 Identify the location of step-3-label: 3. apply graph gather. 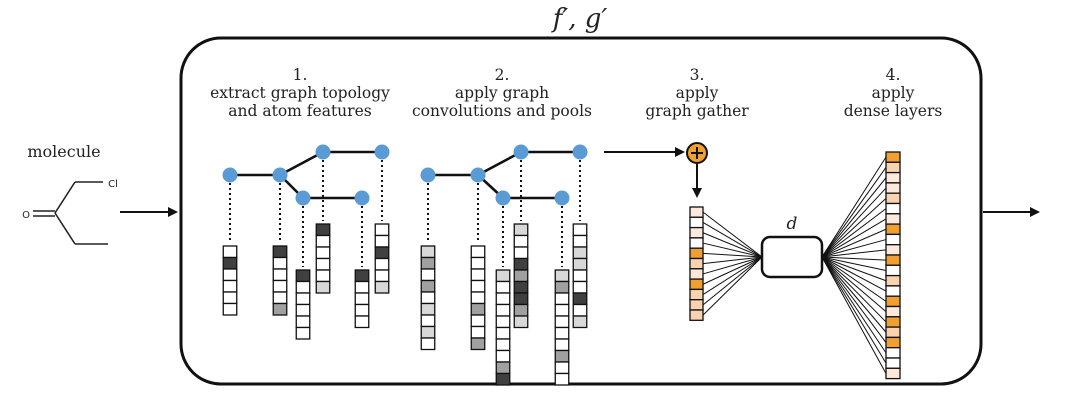
(697, 93).